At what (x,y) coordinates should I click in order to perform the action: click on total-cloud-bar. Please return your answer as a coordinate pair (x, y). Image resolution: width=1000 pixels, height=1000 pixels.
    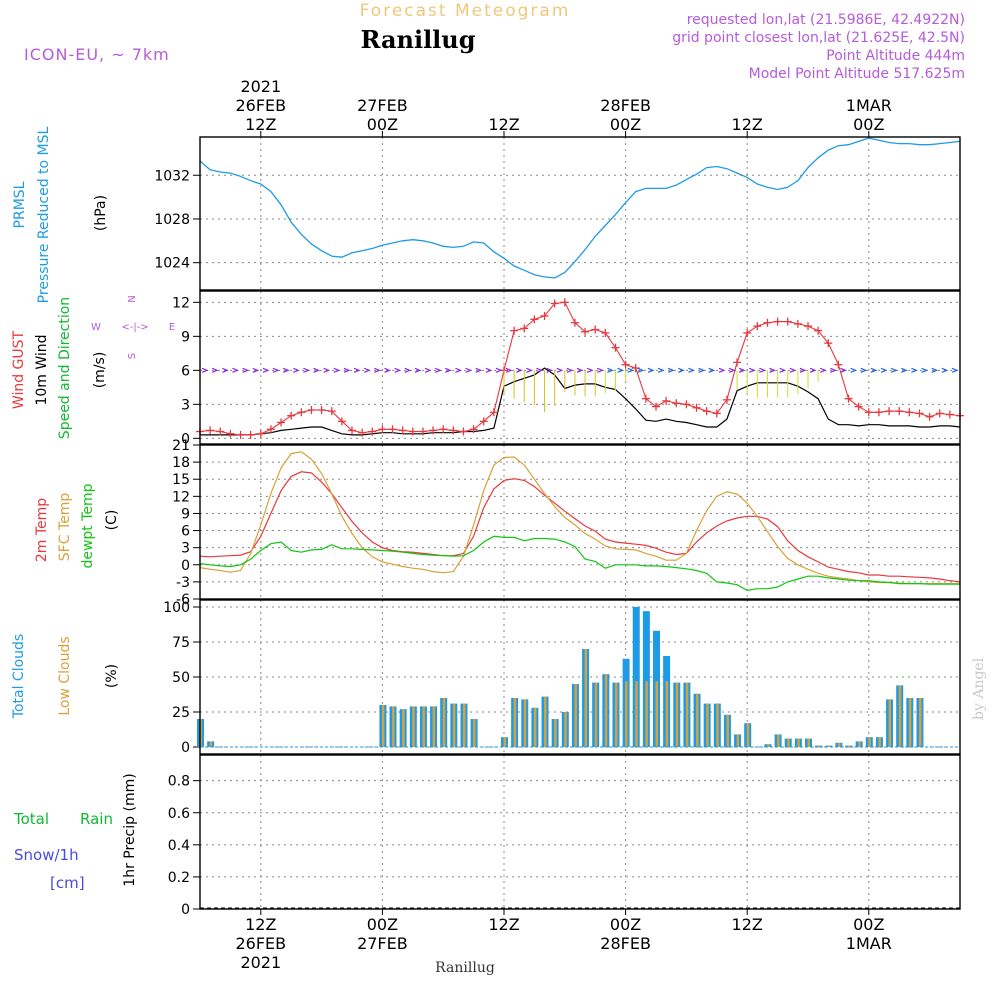
    Looking at the image, I should click on (636, 677).